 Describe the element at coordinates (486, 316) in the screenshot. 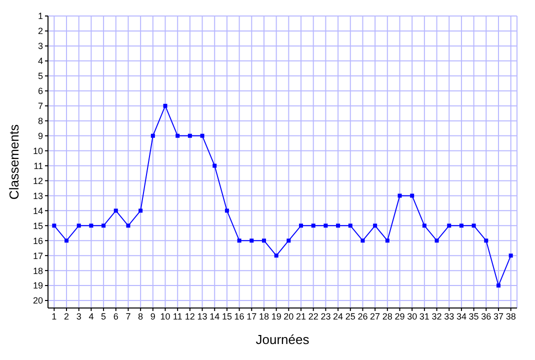

I see `x-tick-label: 36` at that location.